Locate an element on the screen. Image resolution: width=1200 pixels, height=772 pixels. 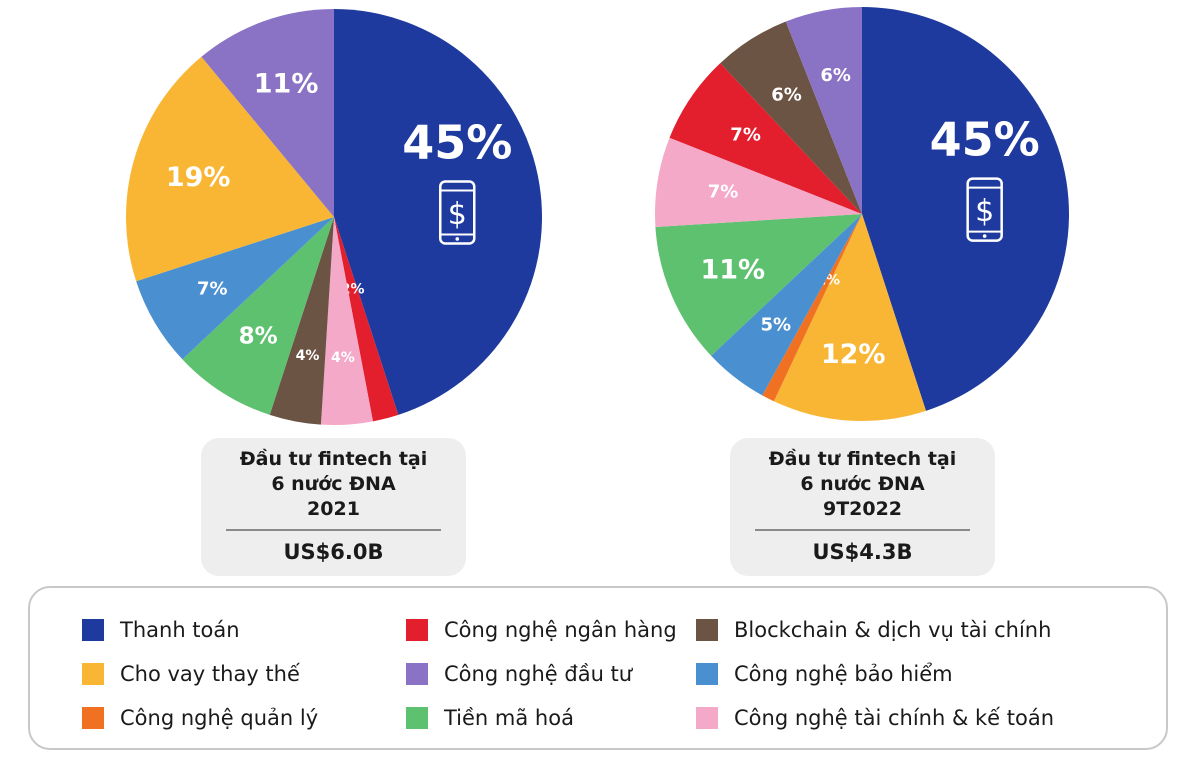
slice-label-cho-vay-thay-the: 19% is located at coordinates (198, 177).